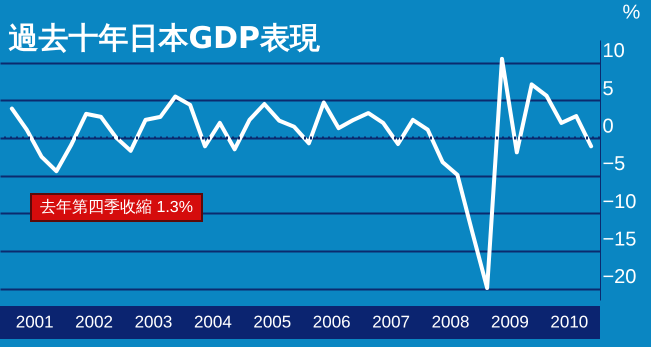 This screenshot has width=651, height=347. Describe the element at coordinates (213, 322) in the screenshot. I see `x-tick-label: 2004` at that location.